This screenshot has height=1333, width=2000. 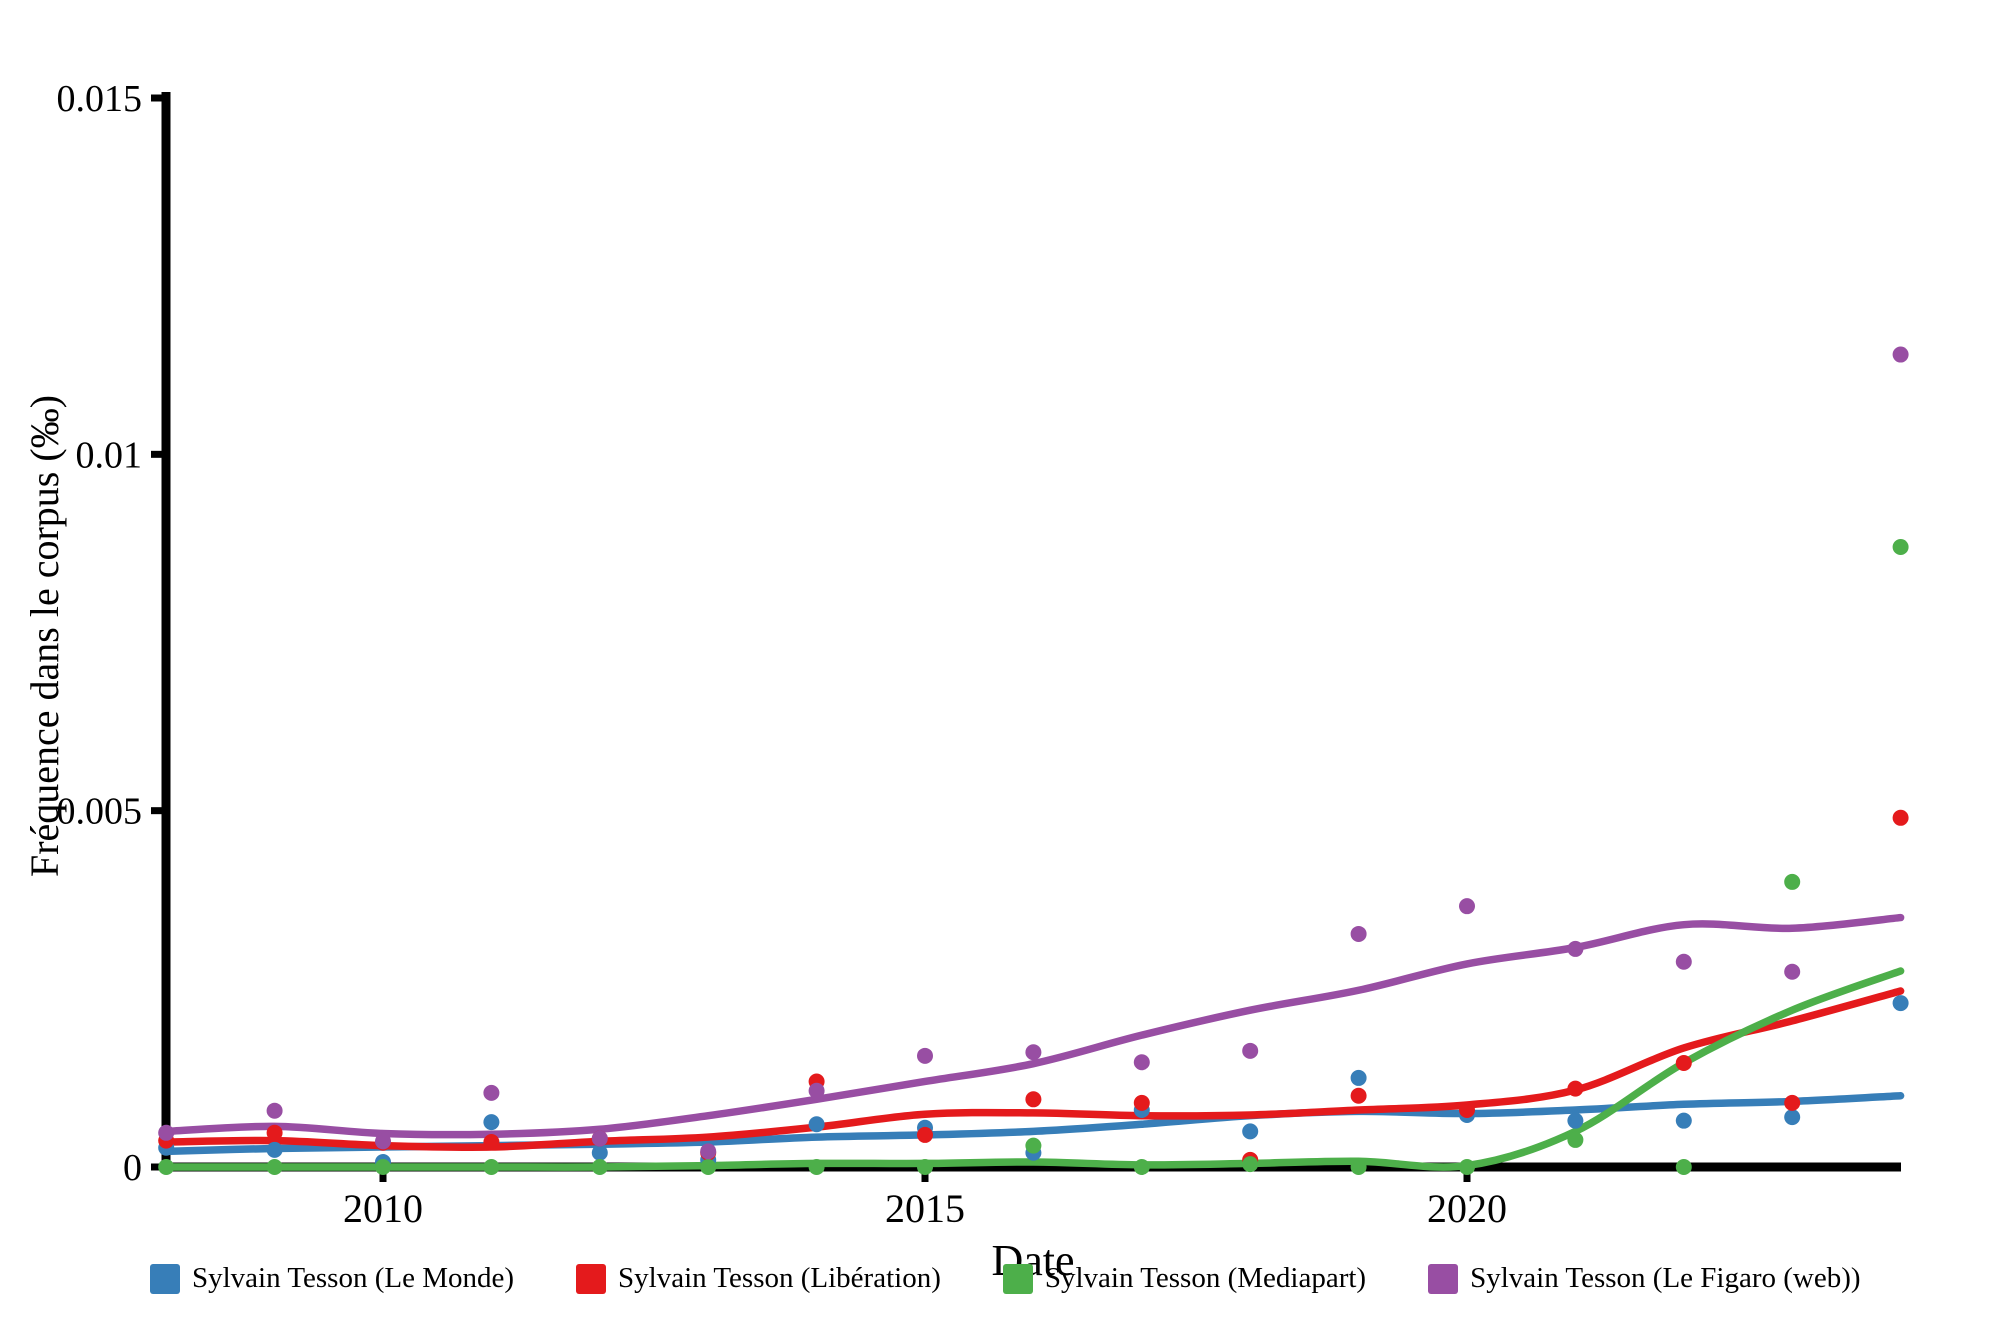 What do you see at coordinates (1443, 1278) in the screenshot?
I see `legend-swatch-le-figaro-web` at bounding box center [1443, 1278].